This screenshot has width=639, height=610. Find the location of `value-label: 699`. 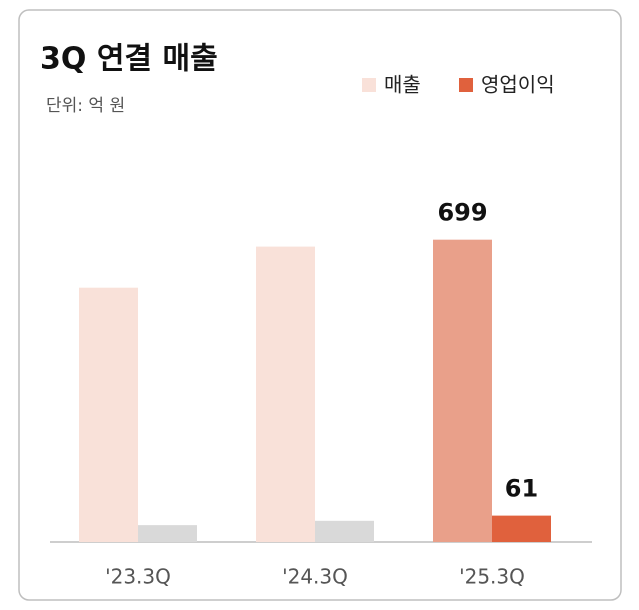

value-label: 699 is located at coordinates (462, 213).